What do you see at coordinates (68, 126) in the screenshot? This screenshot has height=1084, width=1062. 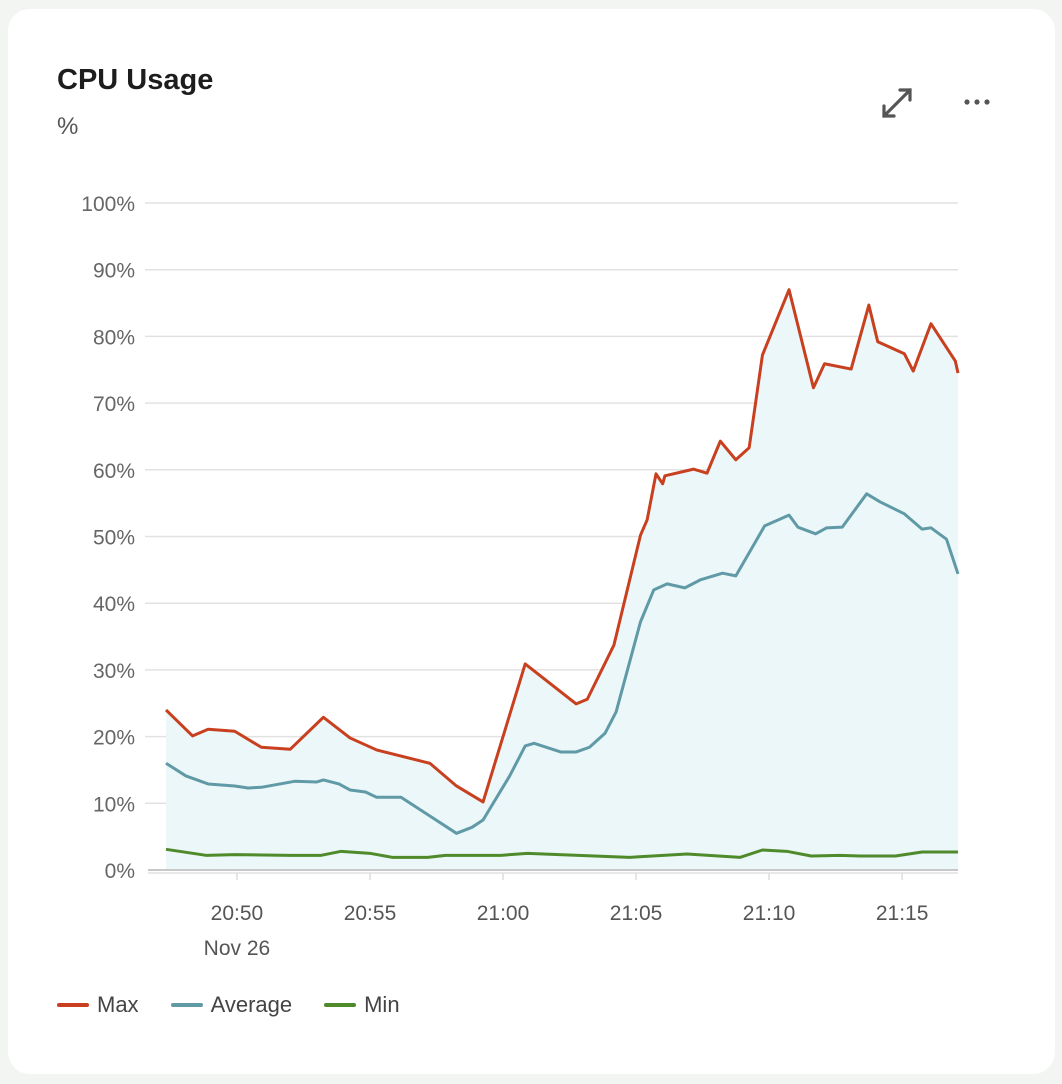 I see `chart-unit: %` at bounding box center [68, 126].